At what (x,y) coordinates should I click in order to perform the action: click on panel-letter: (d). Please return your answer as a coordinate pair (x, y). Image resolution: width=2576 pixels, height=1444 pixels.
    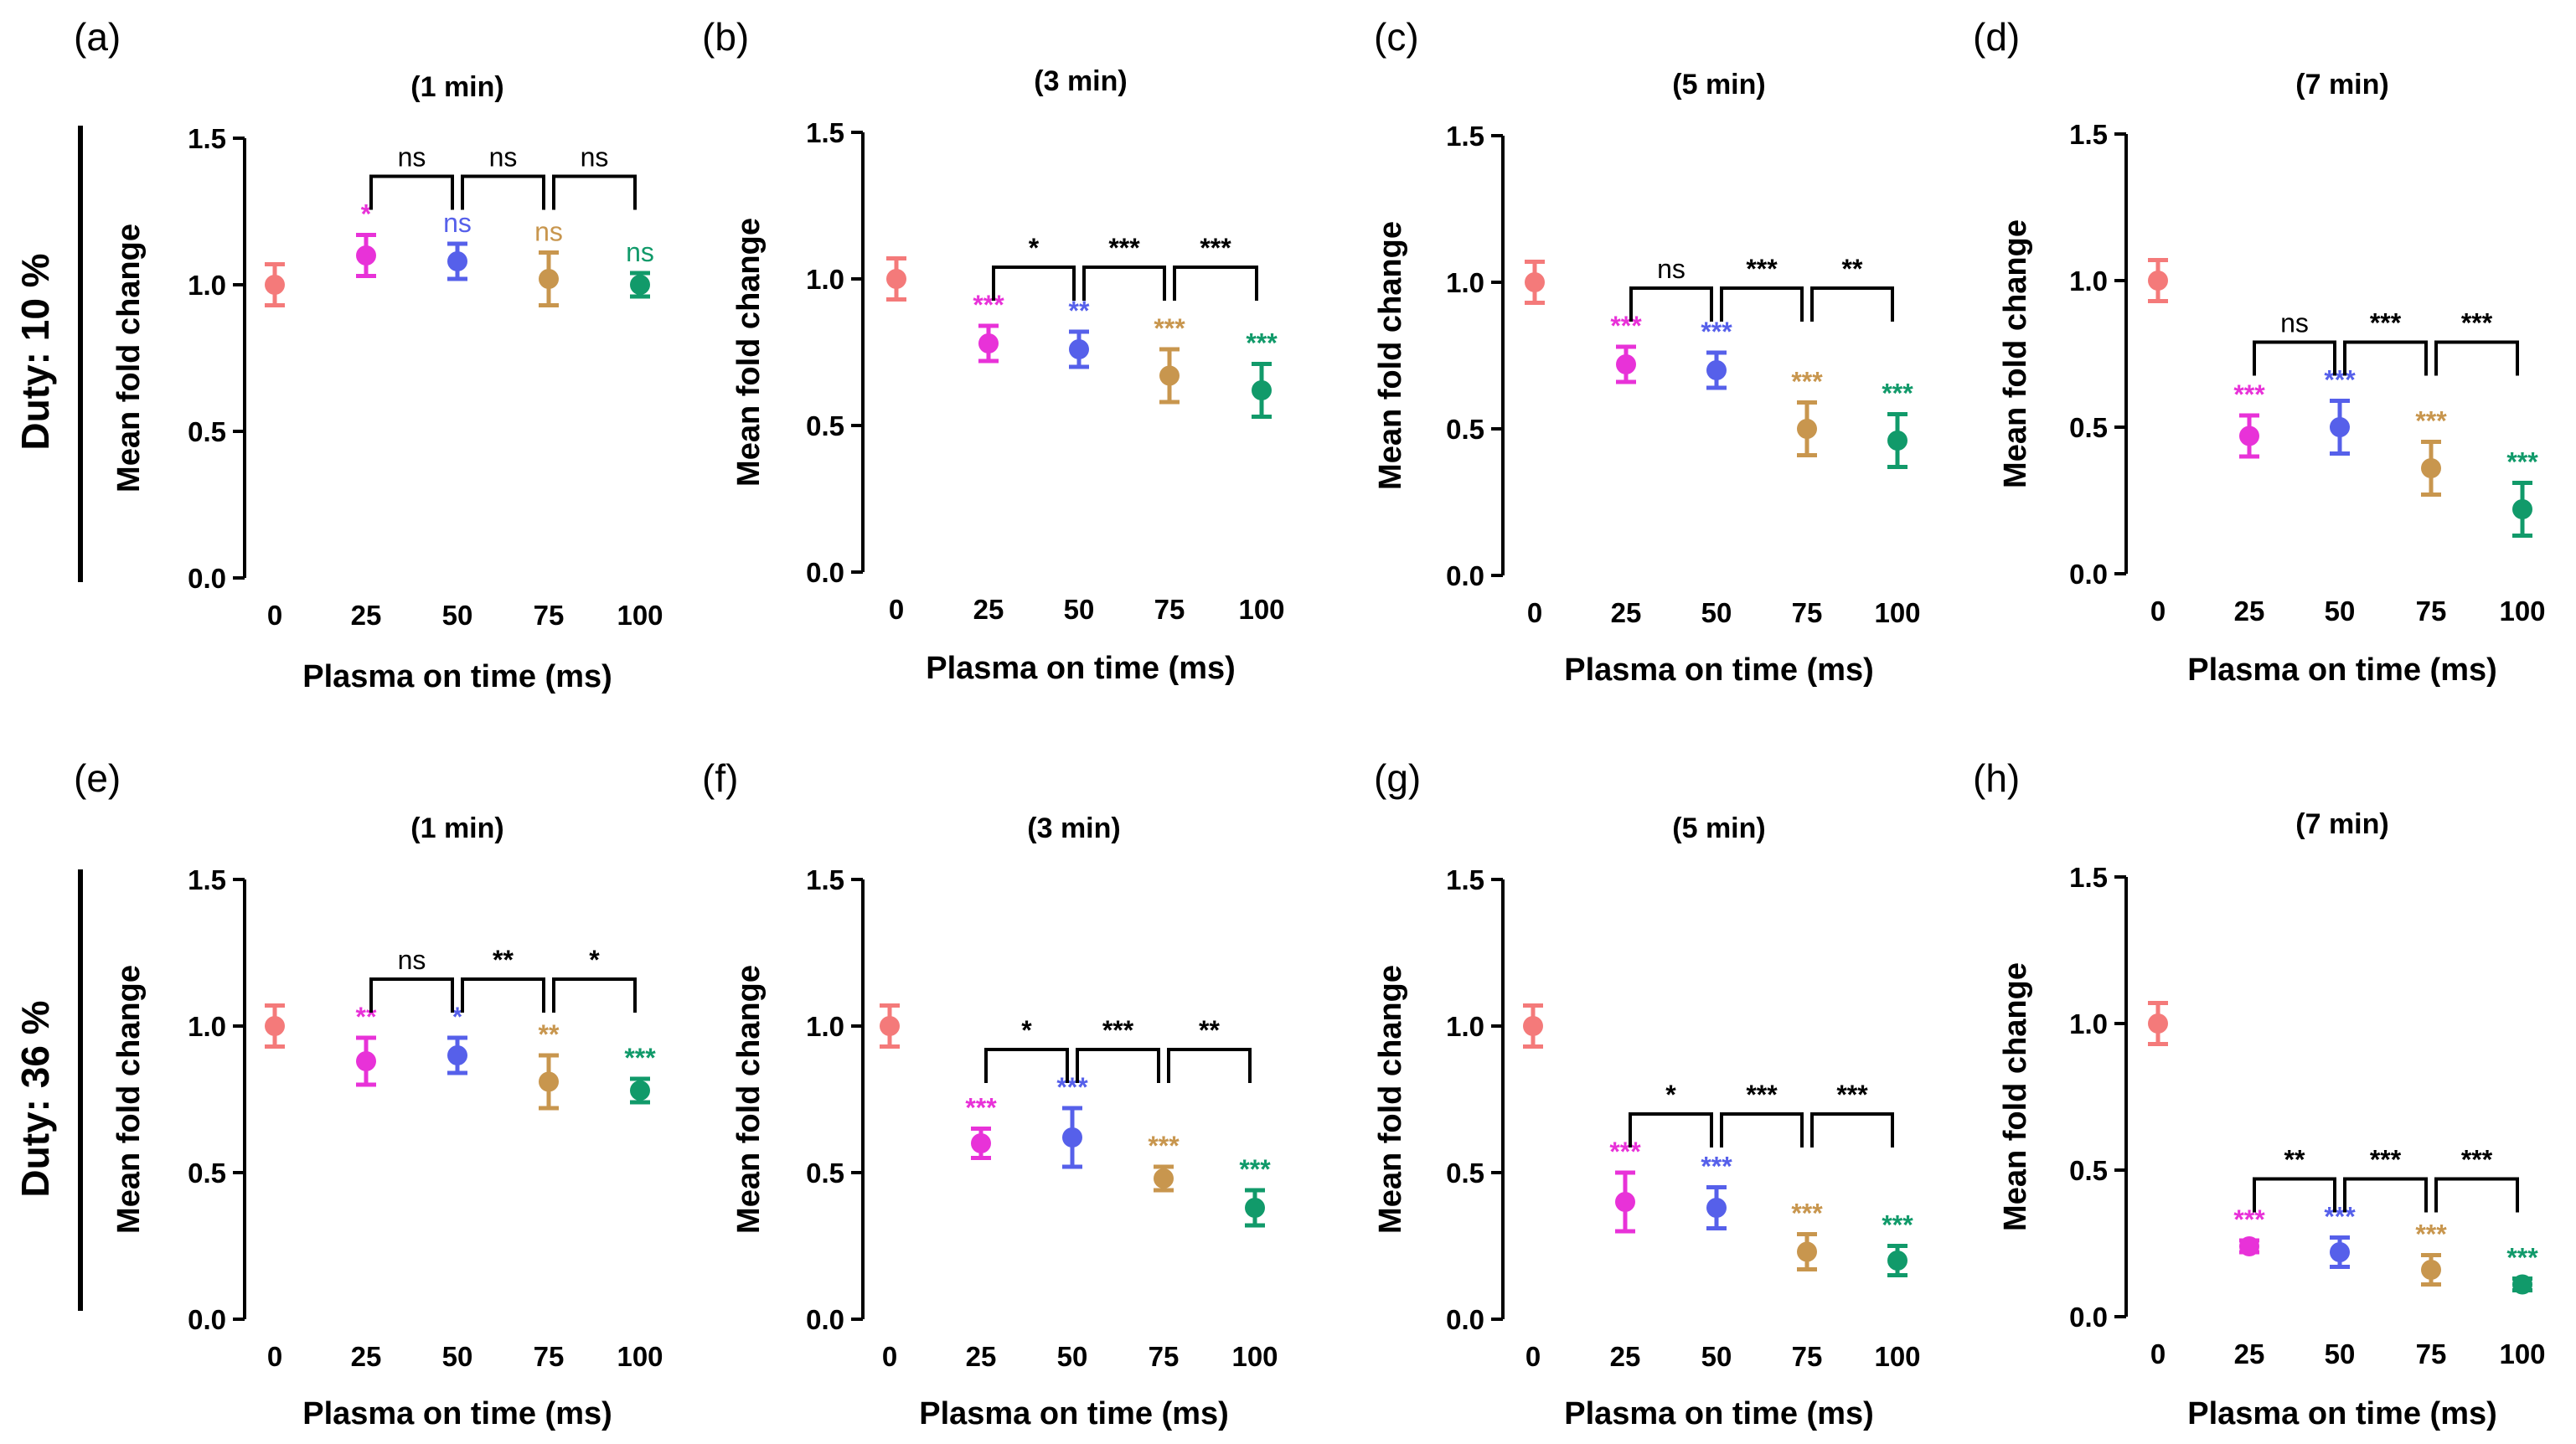
    Looking at the image, I should click on (1996, 37).